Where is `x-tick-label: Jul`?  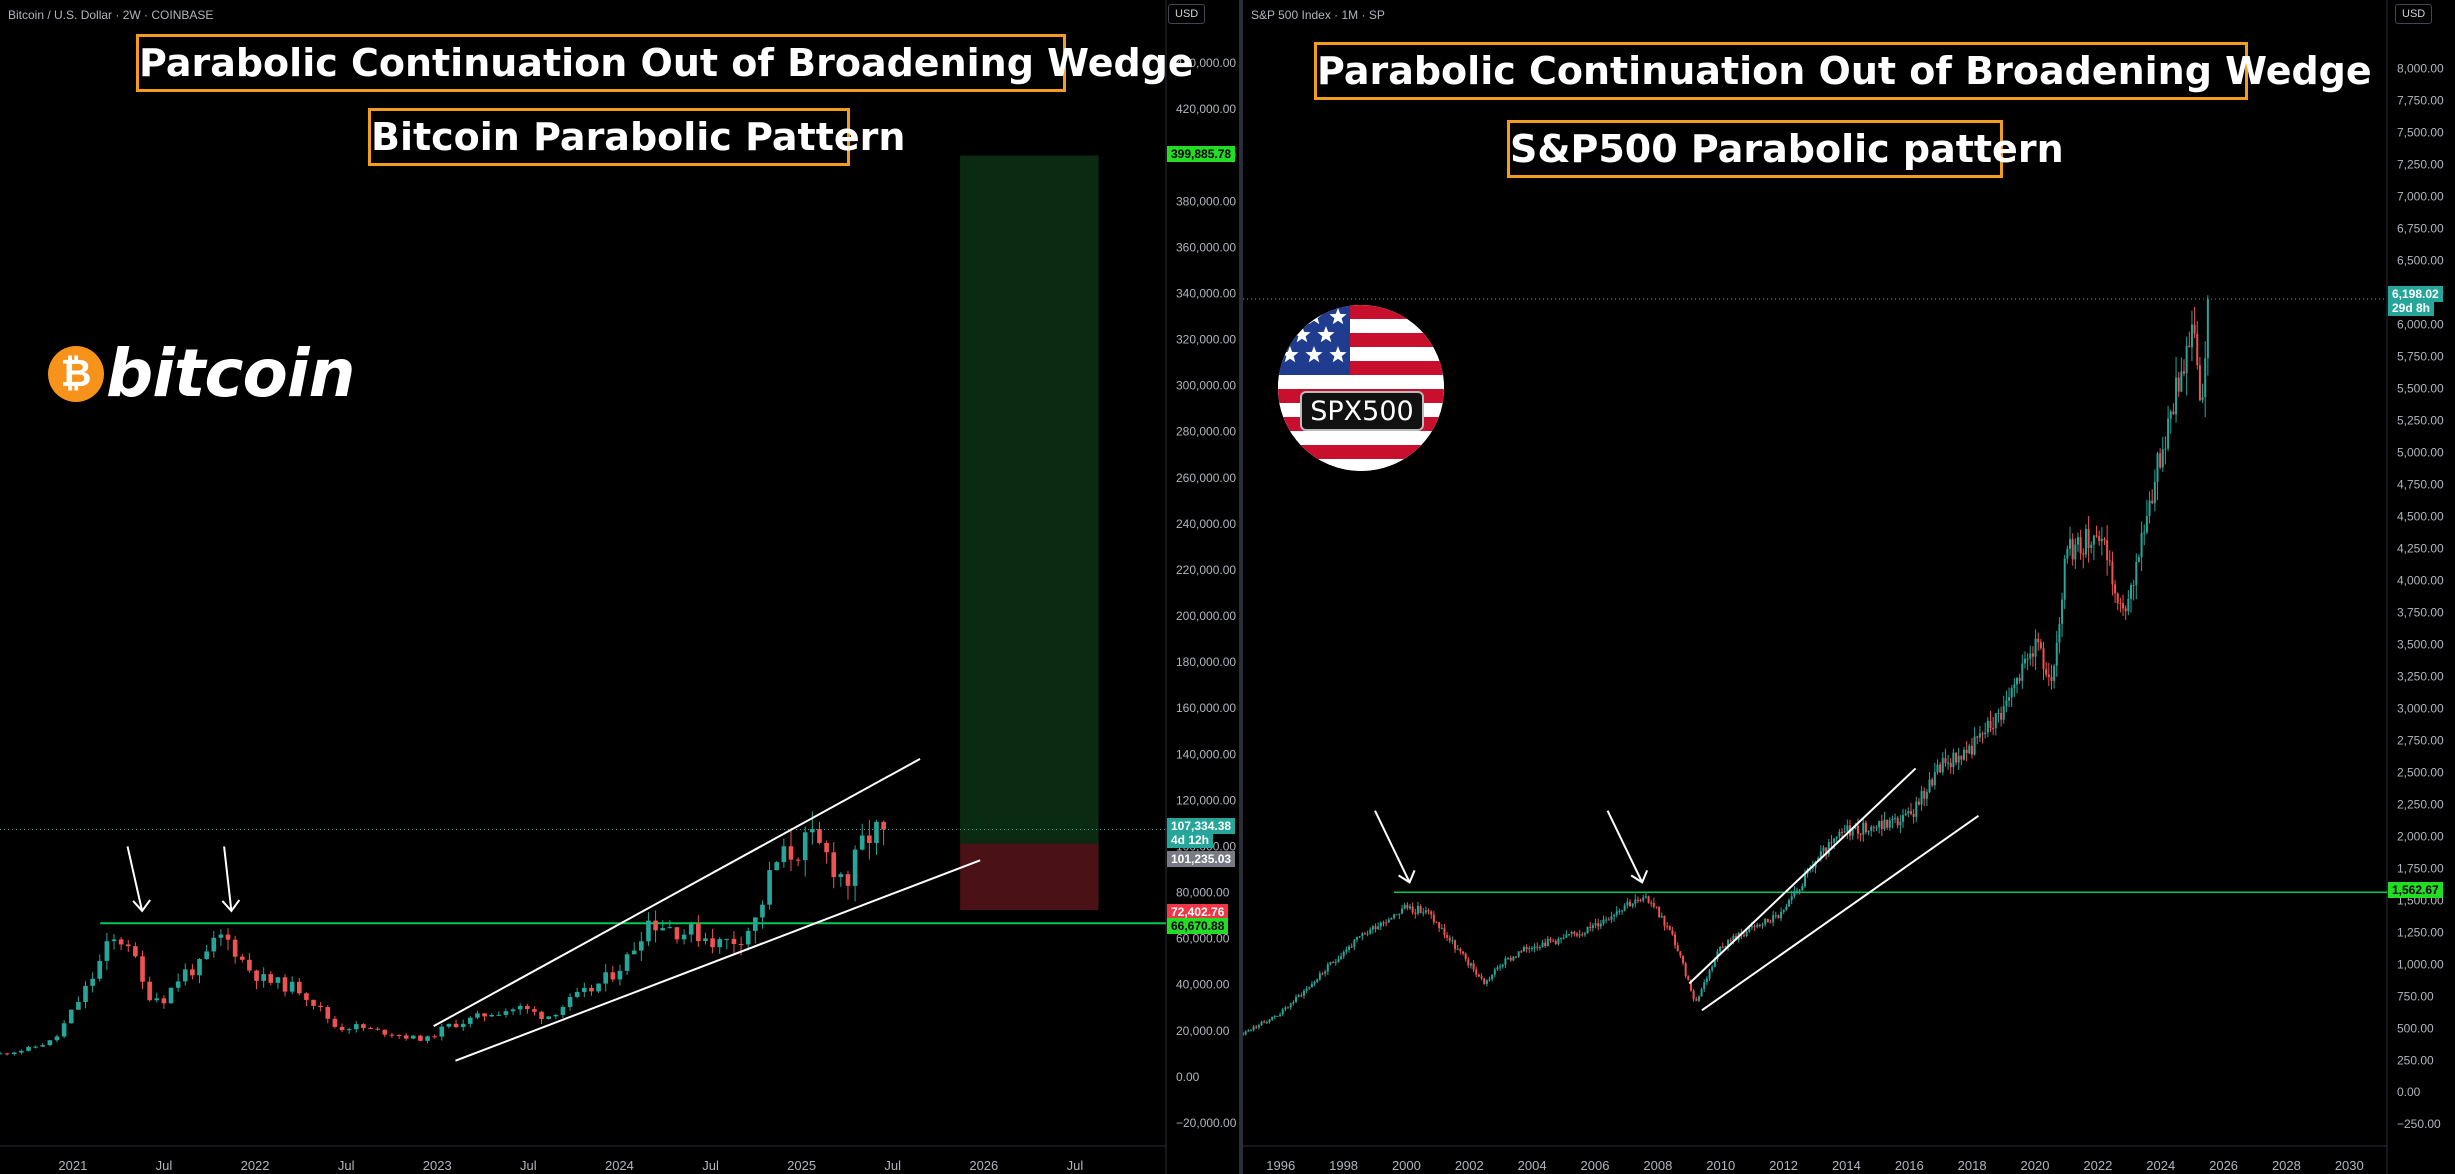 x-tick-label: Jul is located at coordinates (710, 1165).